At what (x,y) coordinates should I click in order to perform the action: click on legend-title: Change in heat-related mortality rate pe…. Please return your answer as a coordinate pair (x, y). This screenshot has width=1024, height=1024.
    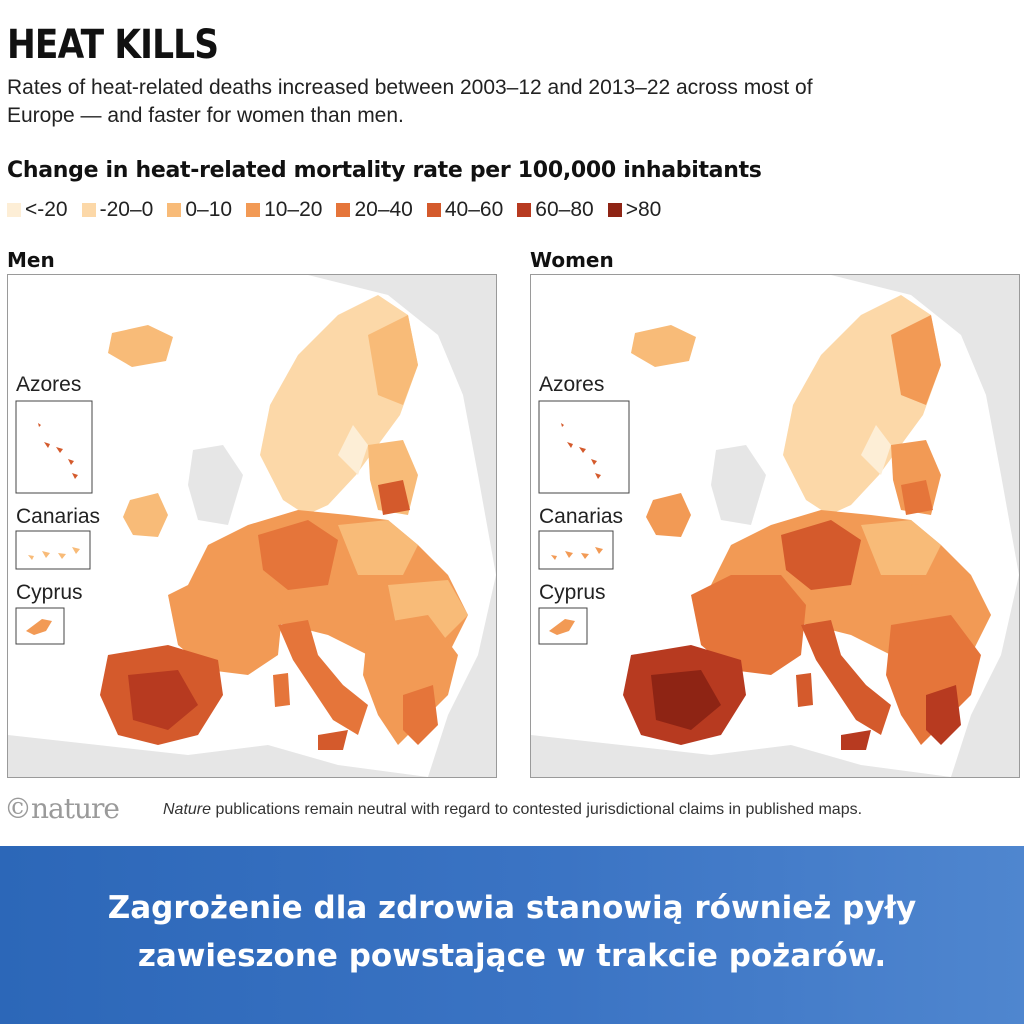
    Looking at the image, I should click on (384, 170).